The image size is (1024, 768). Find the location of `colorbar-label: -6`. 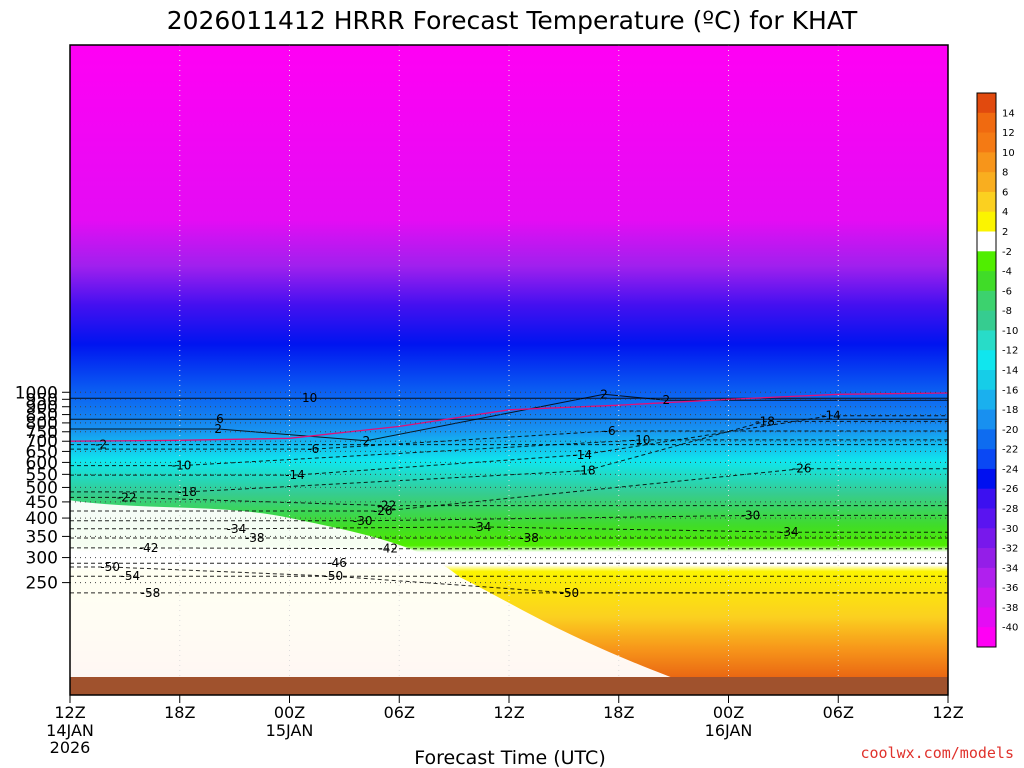

colorbar-label: -6 is located at coordinates (1007, 291).